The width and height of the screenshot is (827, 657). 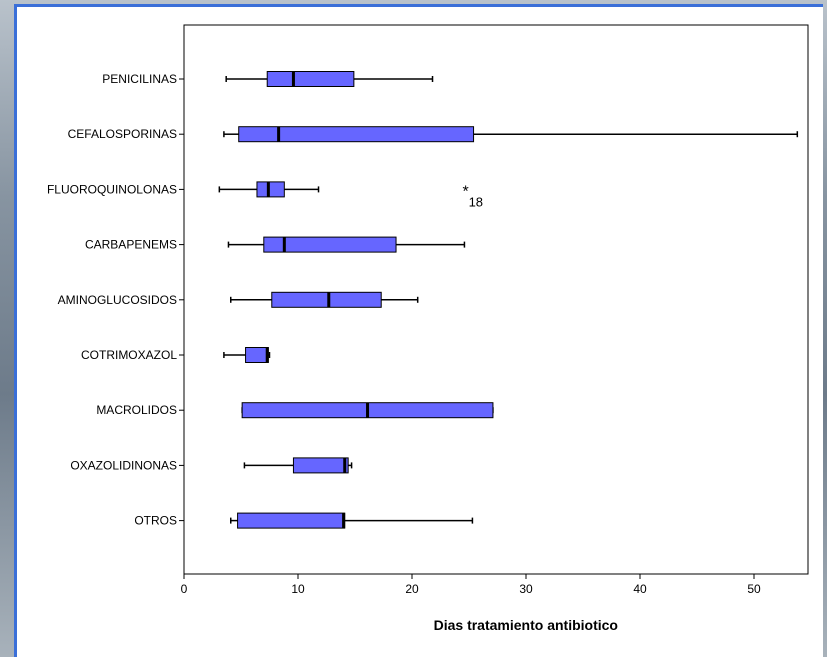 I want to click on y-tick-label: CEFALOSPORINAS, so click(x=122, y=134).